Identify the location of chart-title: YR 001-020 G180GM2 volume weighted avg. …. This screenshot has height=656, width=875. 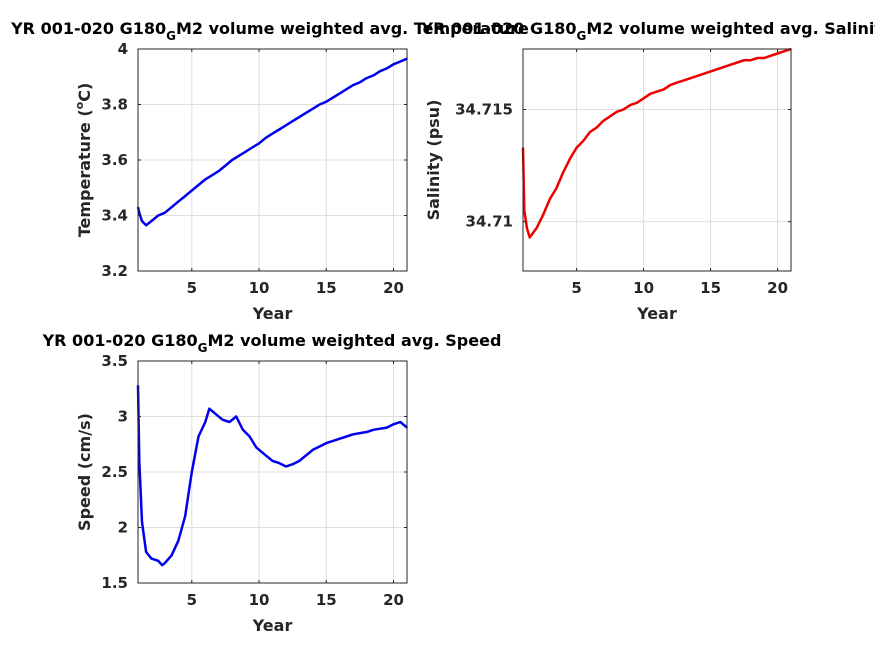
(648, 31).